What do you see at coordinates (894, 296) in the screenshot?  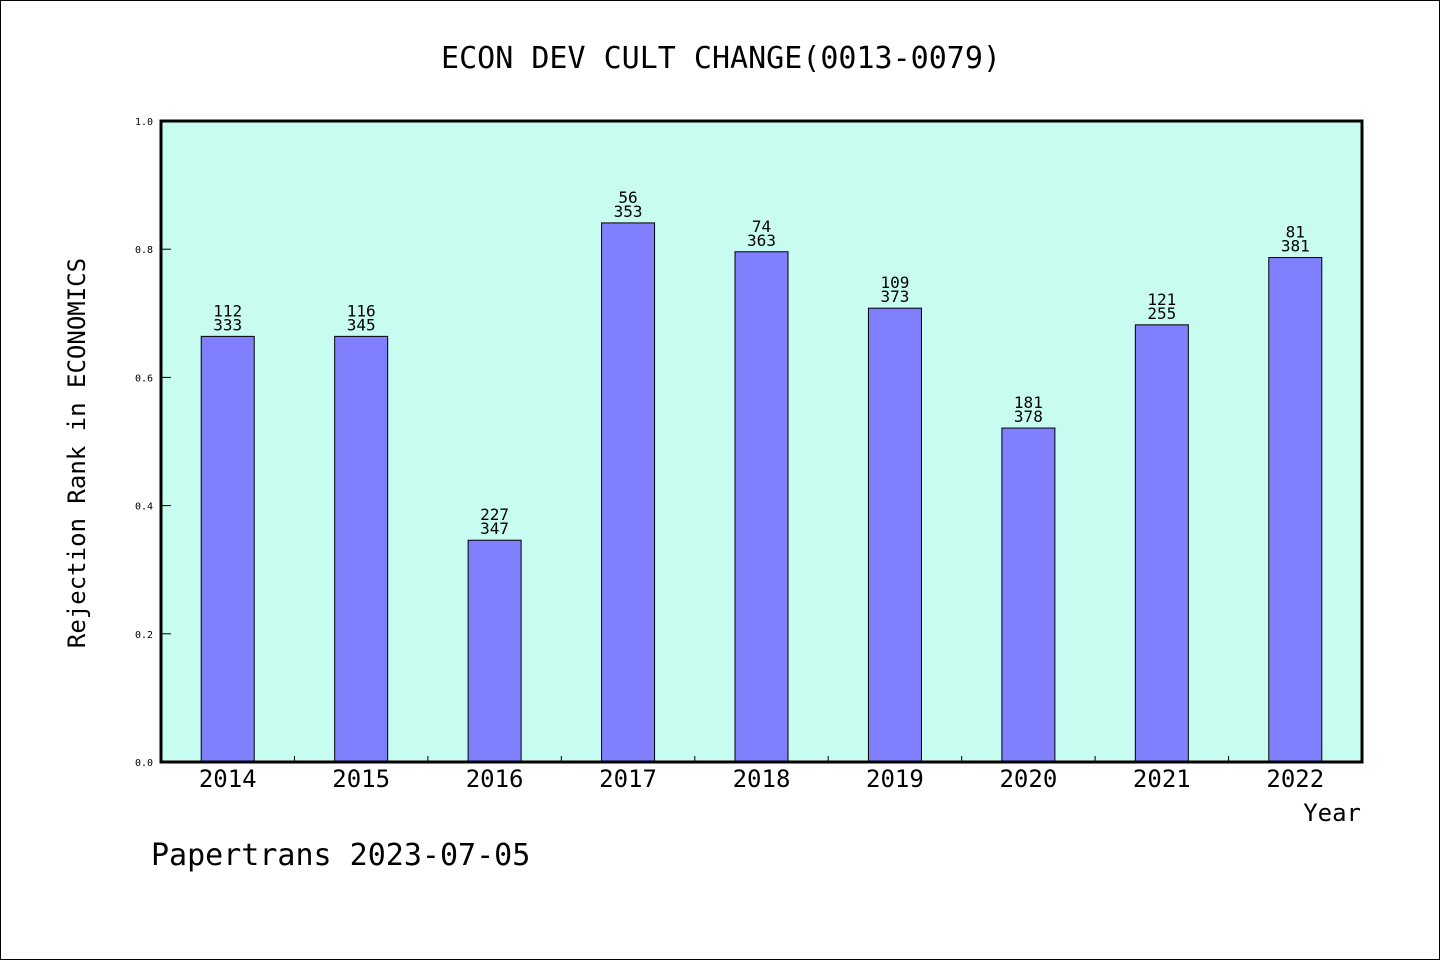 I see `bar-label-bottom: 373` at bounding box center [894, 296].